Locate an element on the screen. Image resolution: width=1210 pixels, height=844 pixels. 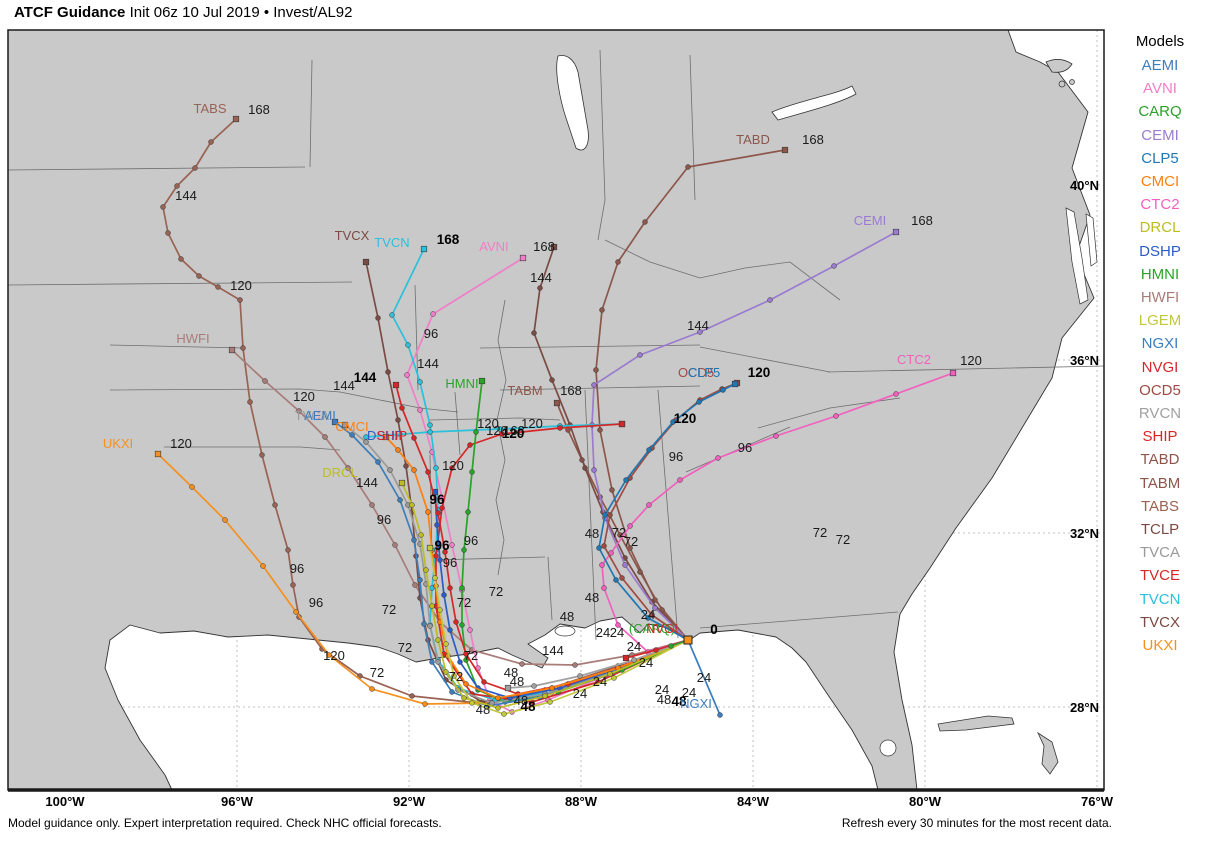
legend-item-tabs: TABS is located at coordinates (1160, 506).